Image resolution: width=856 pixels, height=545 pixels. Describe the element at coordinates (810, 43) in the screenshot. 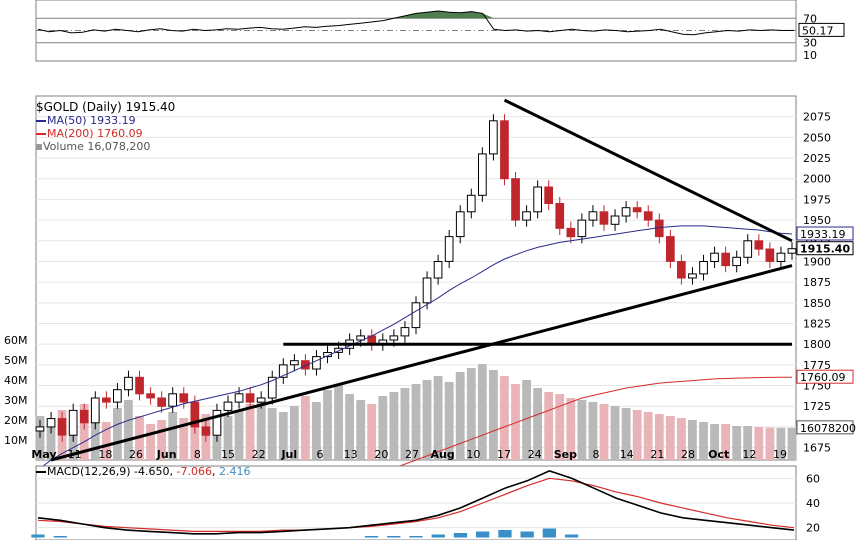

I see `rsi-tick-label: 30` at that location.